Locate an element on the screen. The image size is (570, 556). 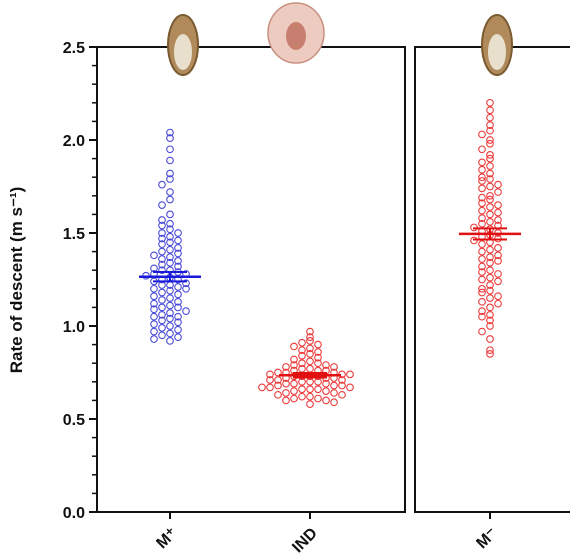
y-tick-label: 0.5 is located at coordinates (74, 420).